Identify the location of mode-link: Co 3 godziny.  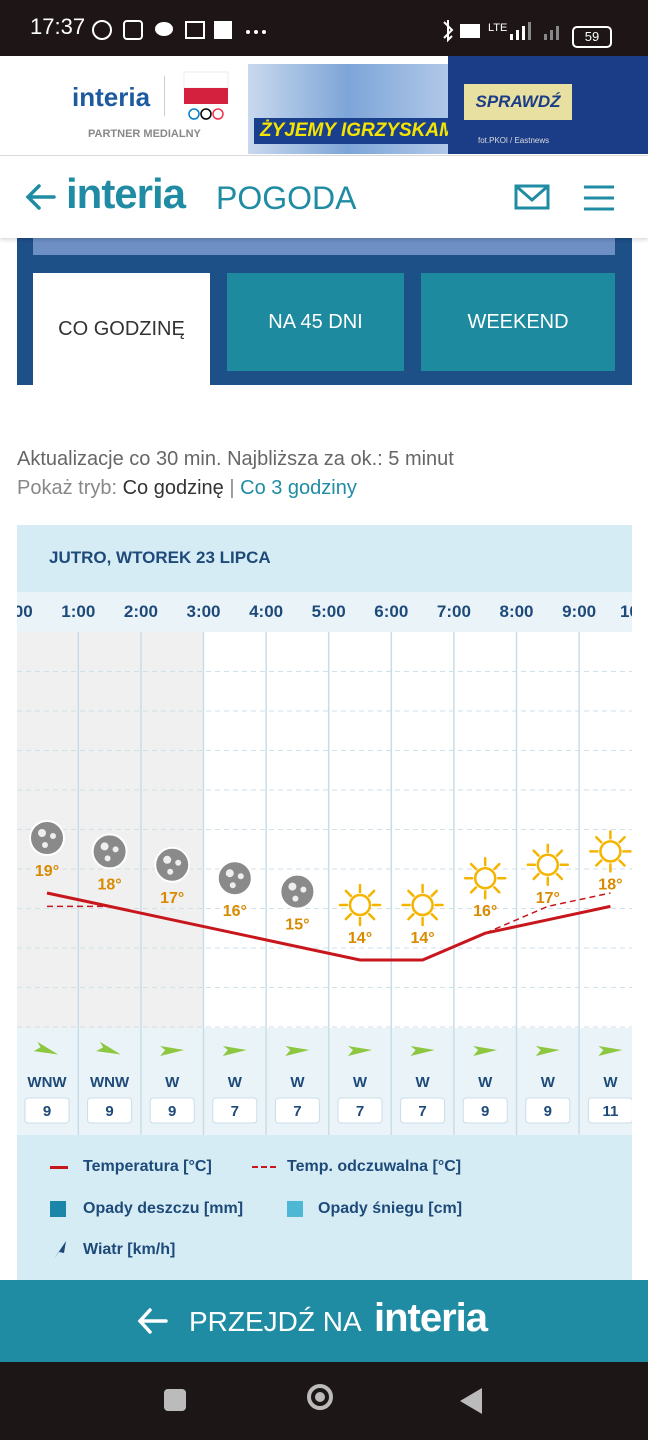
(298, 488).